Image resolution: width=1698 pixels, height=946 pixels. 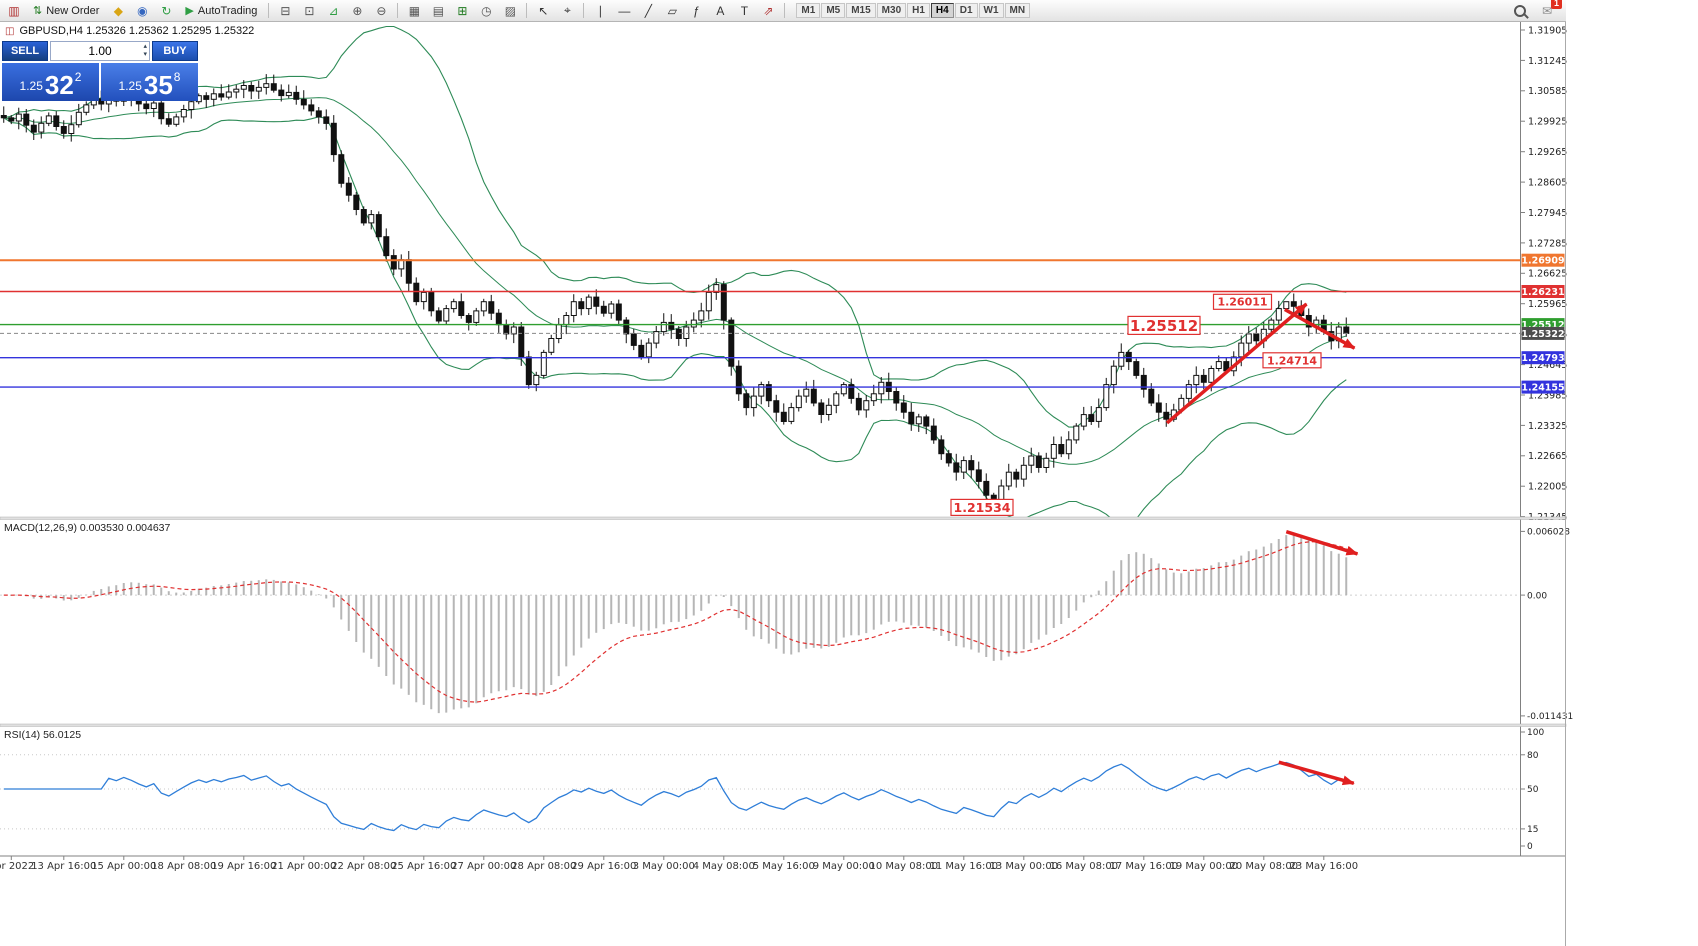 I want to click on rsi-axis-label: 100, so click(x=1535, y=733).